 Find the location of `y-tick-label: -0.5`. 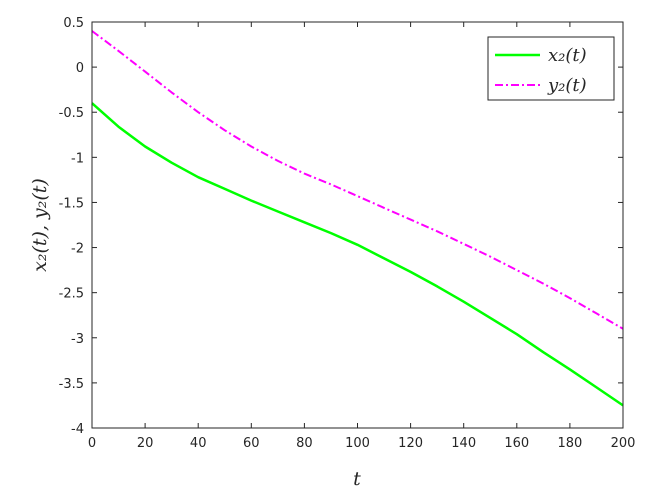

y-tick-label: -0.5 is located at coordinates (71, 113).